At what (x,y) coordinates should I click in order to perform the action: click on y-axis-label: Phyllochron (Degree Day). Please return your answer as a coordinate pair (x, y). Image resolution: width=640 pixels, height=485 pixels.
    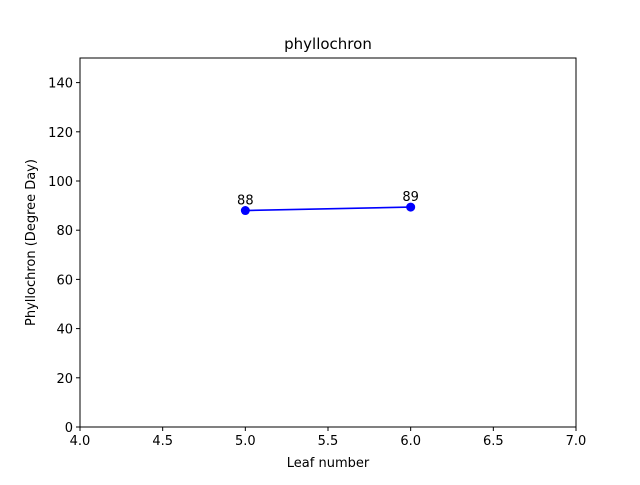
    Looking at the image, I should click on (31, 242).